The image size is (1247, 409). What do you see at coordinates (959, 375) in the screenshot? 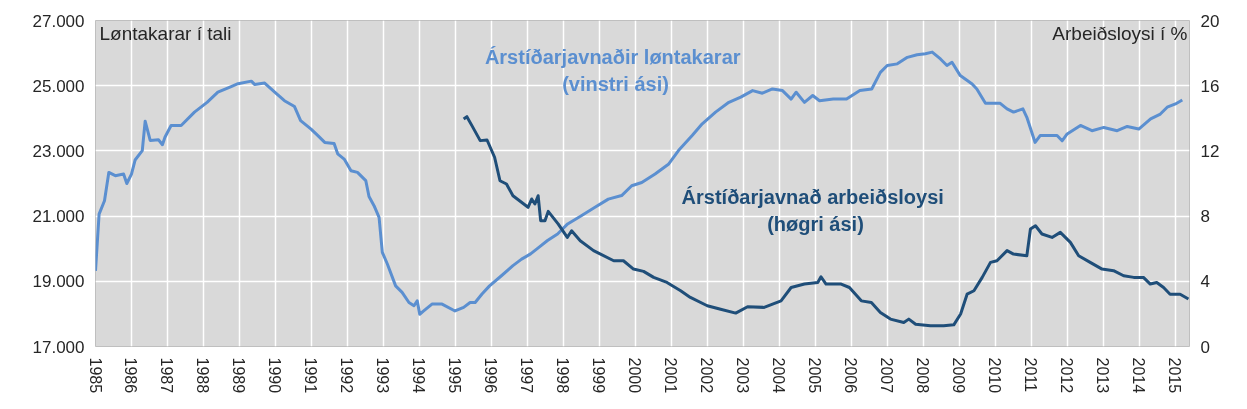
I see `x-tick-label: 2009` at bounding box center [959, 375].